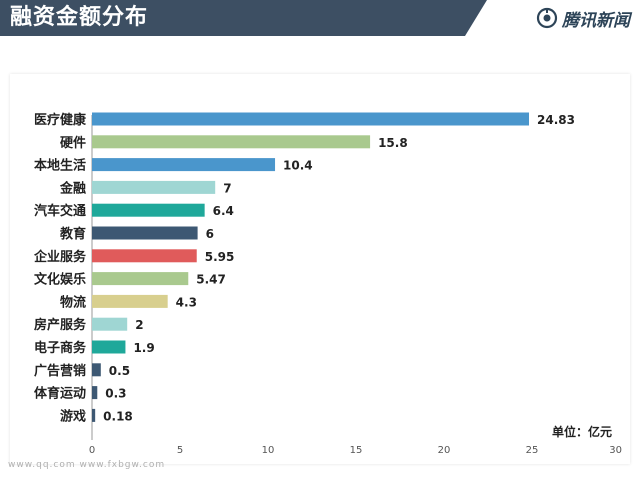 This screenshot has width=640, height=478. What do you see at coordinates (223, 211) in the screenshot?
I see `value-label: 6.4` at bounding box center [223, 211].